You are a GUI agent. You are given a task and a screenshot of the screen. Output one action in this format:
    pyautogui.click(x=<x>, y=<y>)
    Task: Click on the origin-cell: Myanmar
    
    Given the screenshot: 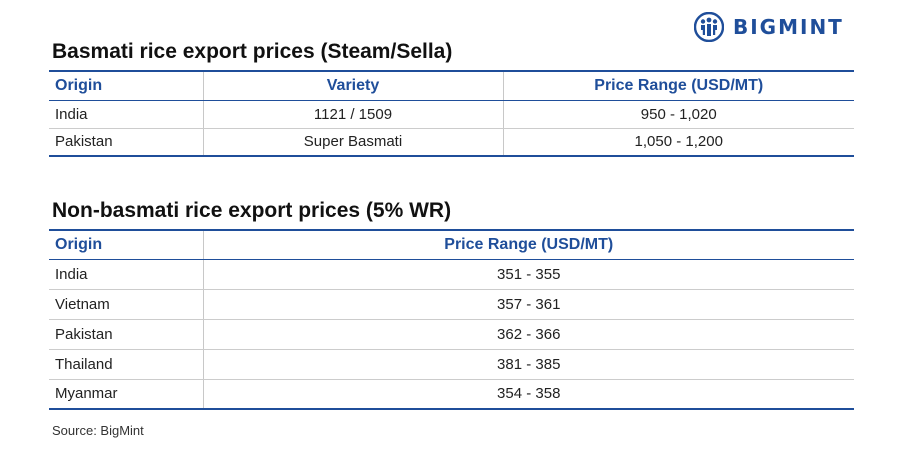 What is the action you would take?
    pyautogui.click(x=126, y=394)
    